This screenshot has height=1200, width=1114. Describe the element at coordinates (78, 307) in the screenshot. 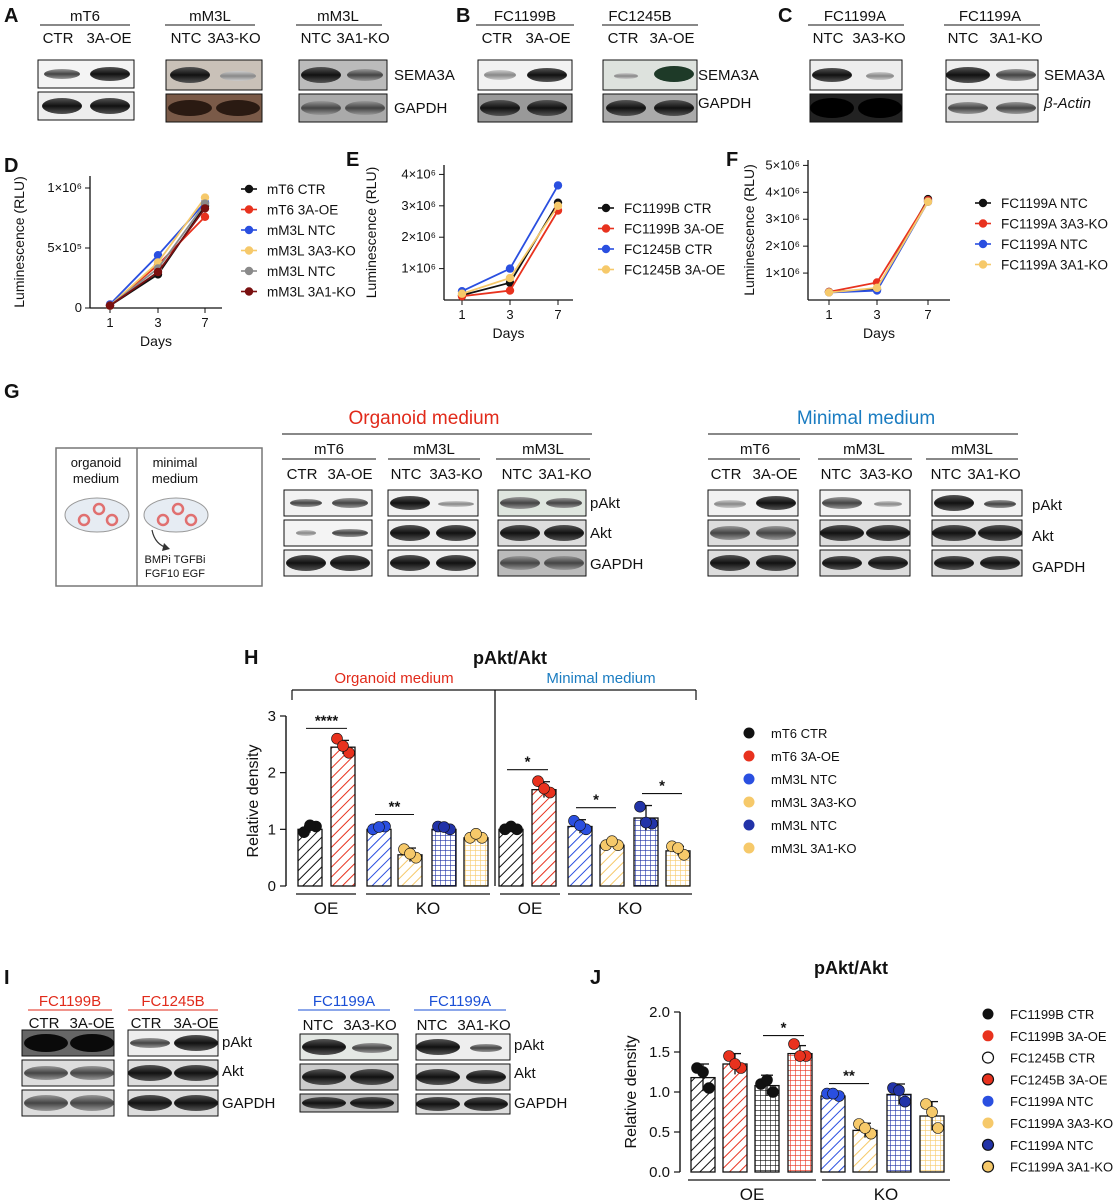

I see `y-tick-label: 0` at that location.